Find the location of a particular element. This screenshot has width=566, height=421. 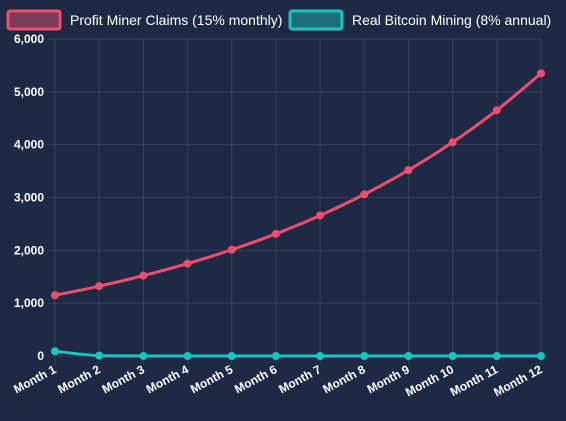

legend-item-1: Real Bitcoin Mining (8% annual) is located at coordinates (419, 20).